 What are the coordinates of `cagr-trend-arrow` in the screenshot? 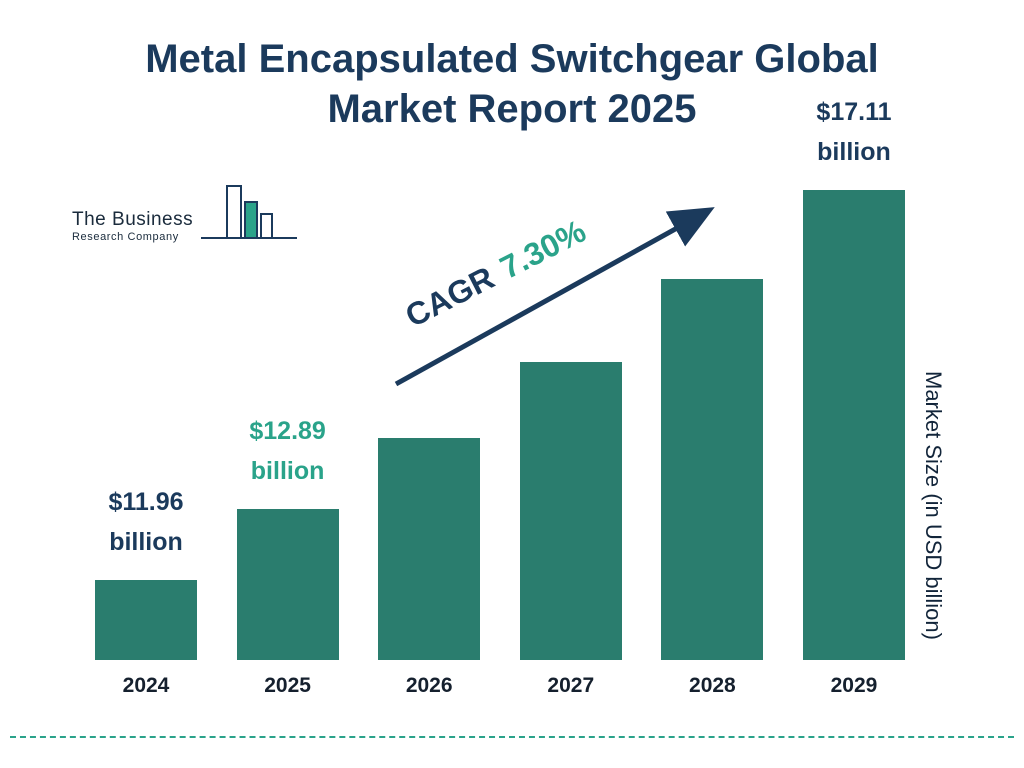 It's located at (554, 297).